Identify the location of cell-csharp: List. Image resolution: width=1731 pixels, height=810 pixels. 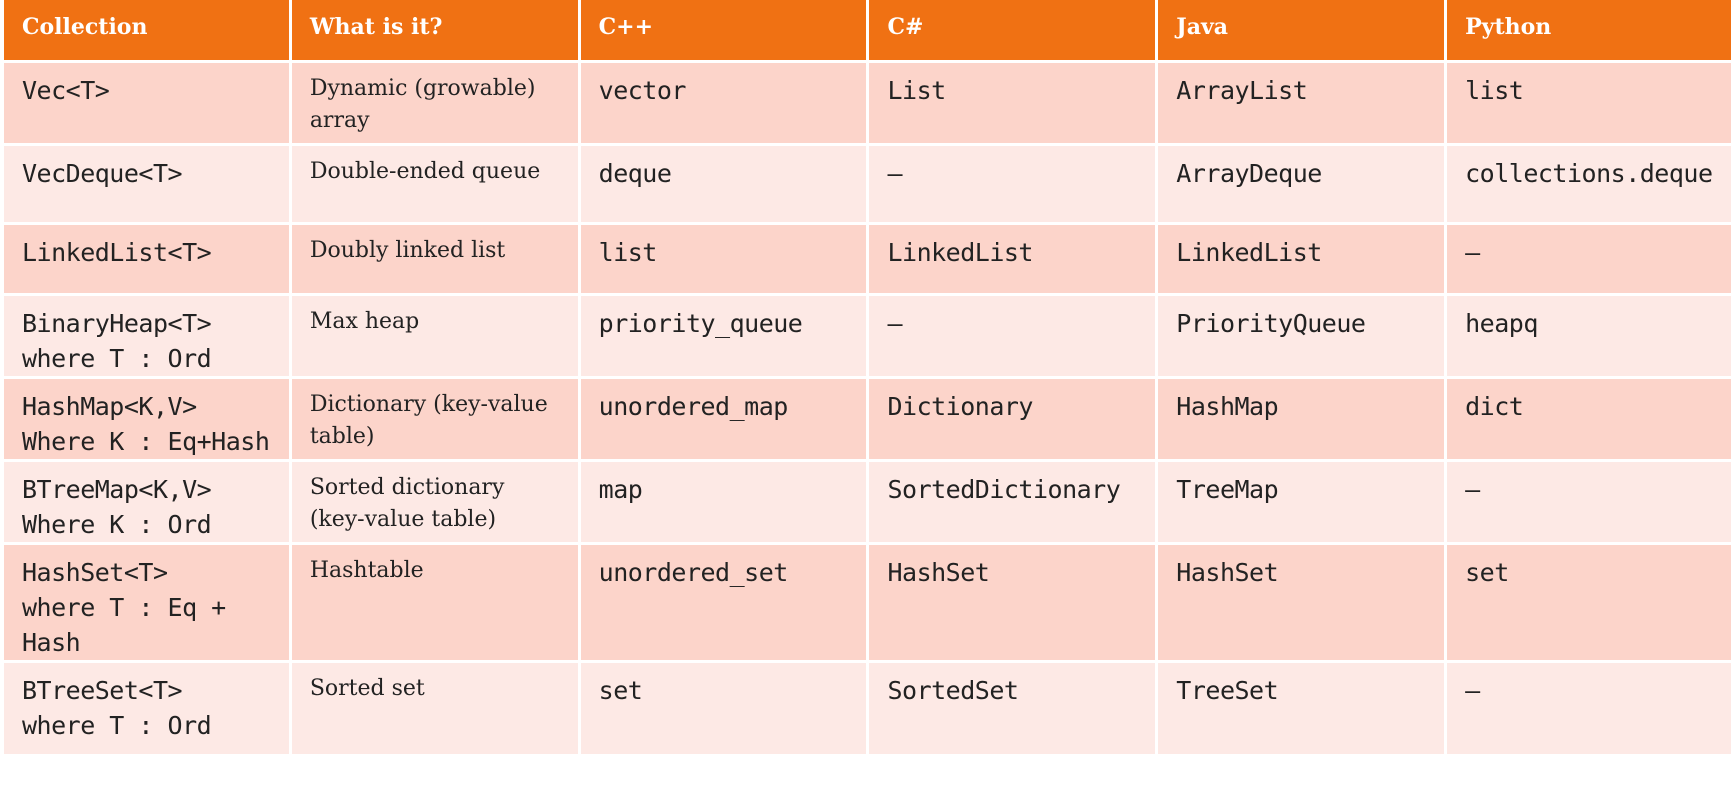
(1012, 103).